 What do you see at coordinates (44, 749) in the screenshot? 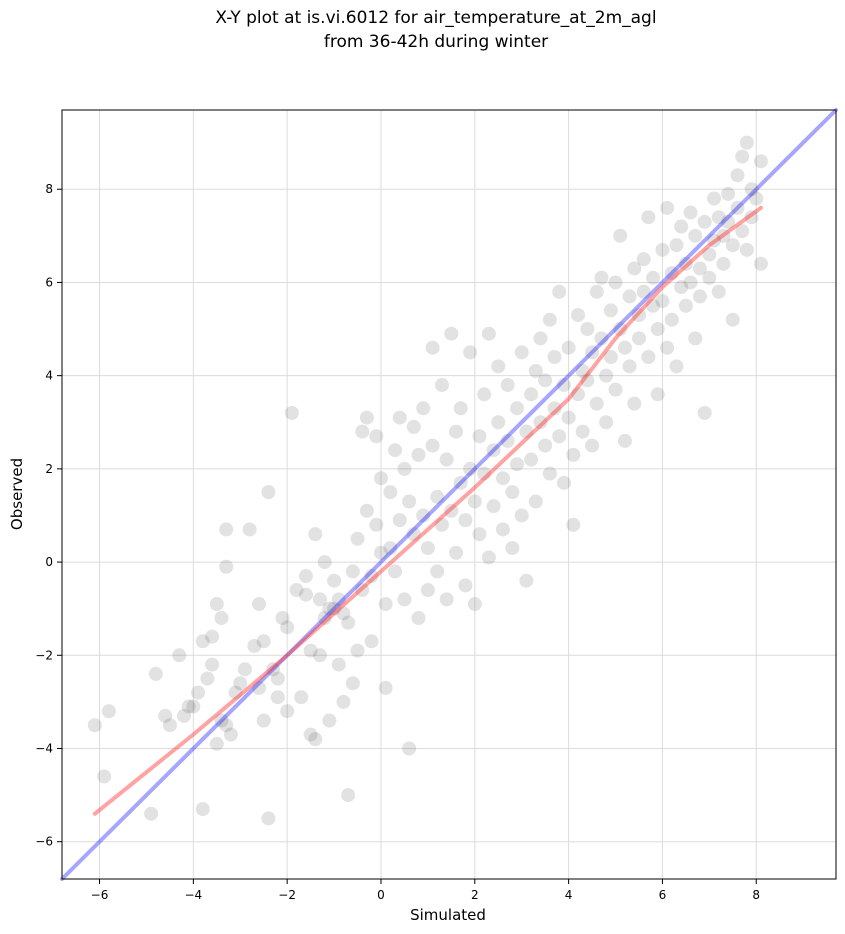
I see `y-tick-label: −4` at bounding box center [44, 749].